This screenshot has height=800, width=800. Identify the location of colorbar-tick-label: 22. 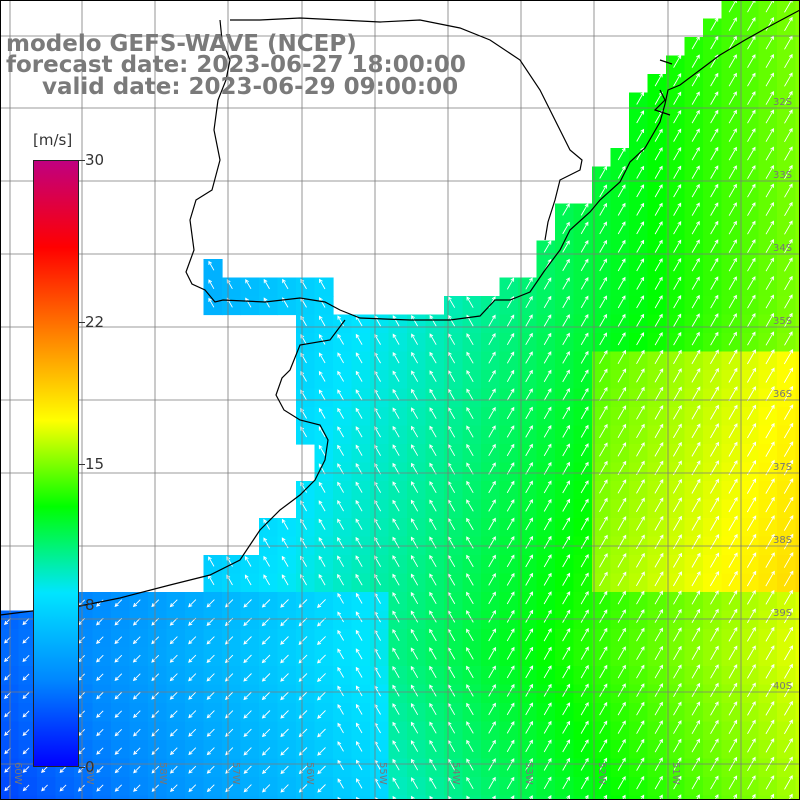
(95, 321).